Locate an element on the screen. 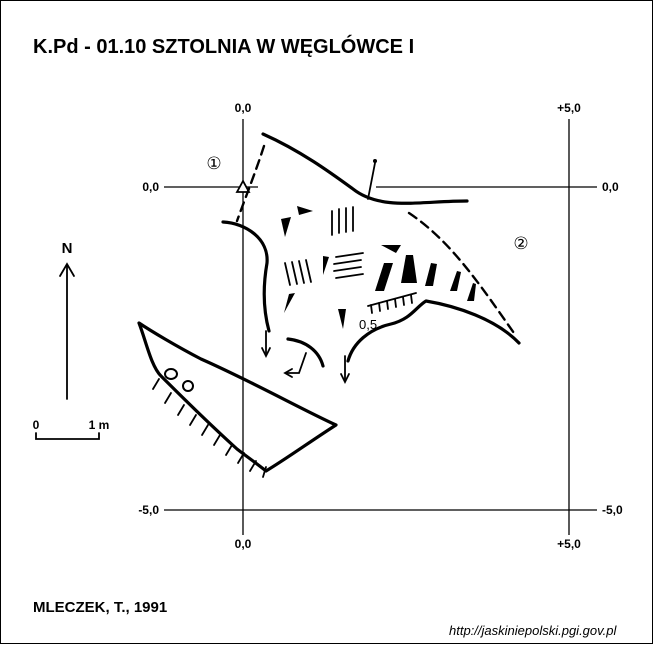 Image resolution: width=653 pixels, height=645 pixels. grid-label-right-lower: -5,0 is located at coordinates (612, 510).